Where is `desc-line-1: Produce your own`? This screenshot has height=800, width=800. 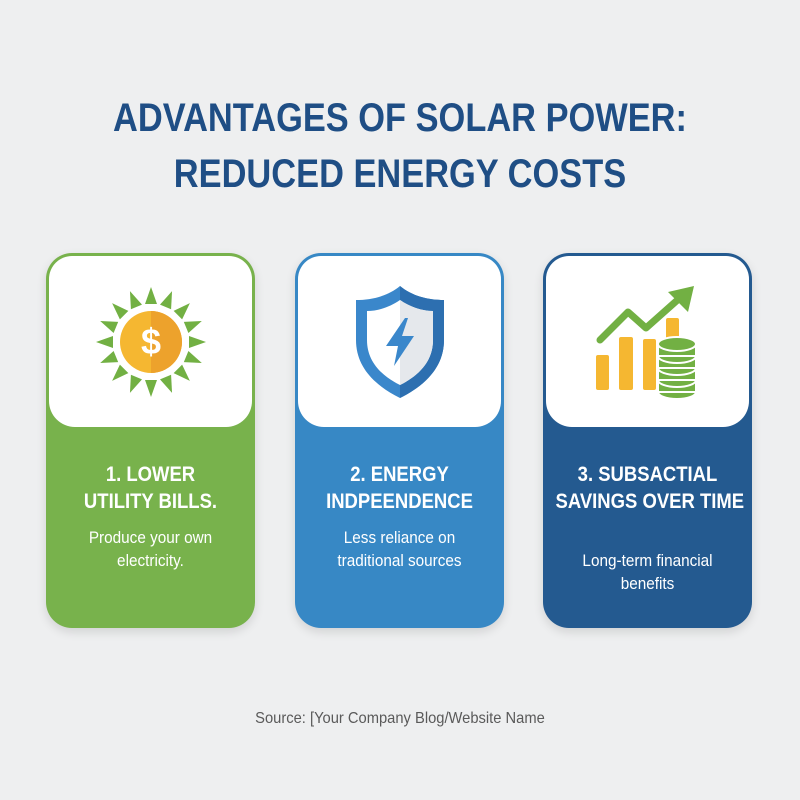
desc-line-1: Produce your own is located at coordinates (150, 537).